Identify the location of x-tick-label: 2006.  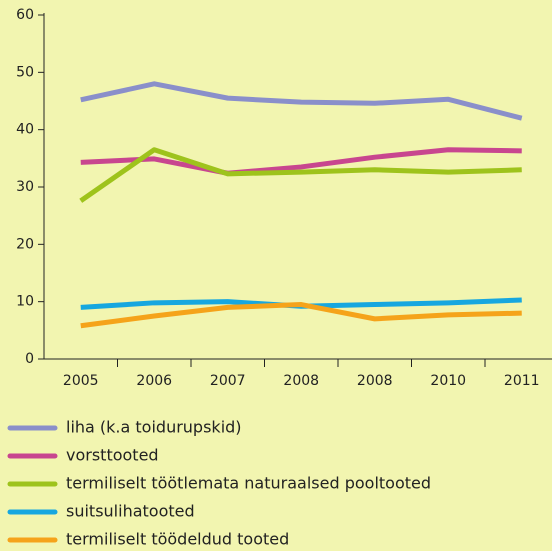
(154, 381).